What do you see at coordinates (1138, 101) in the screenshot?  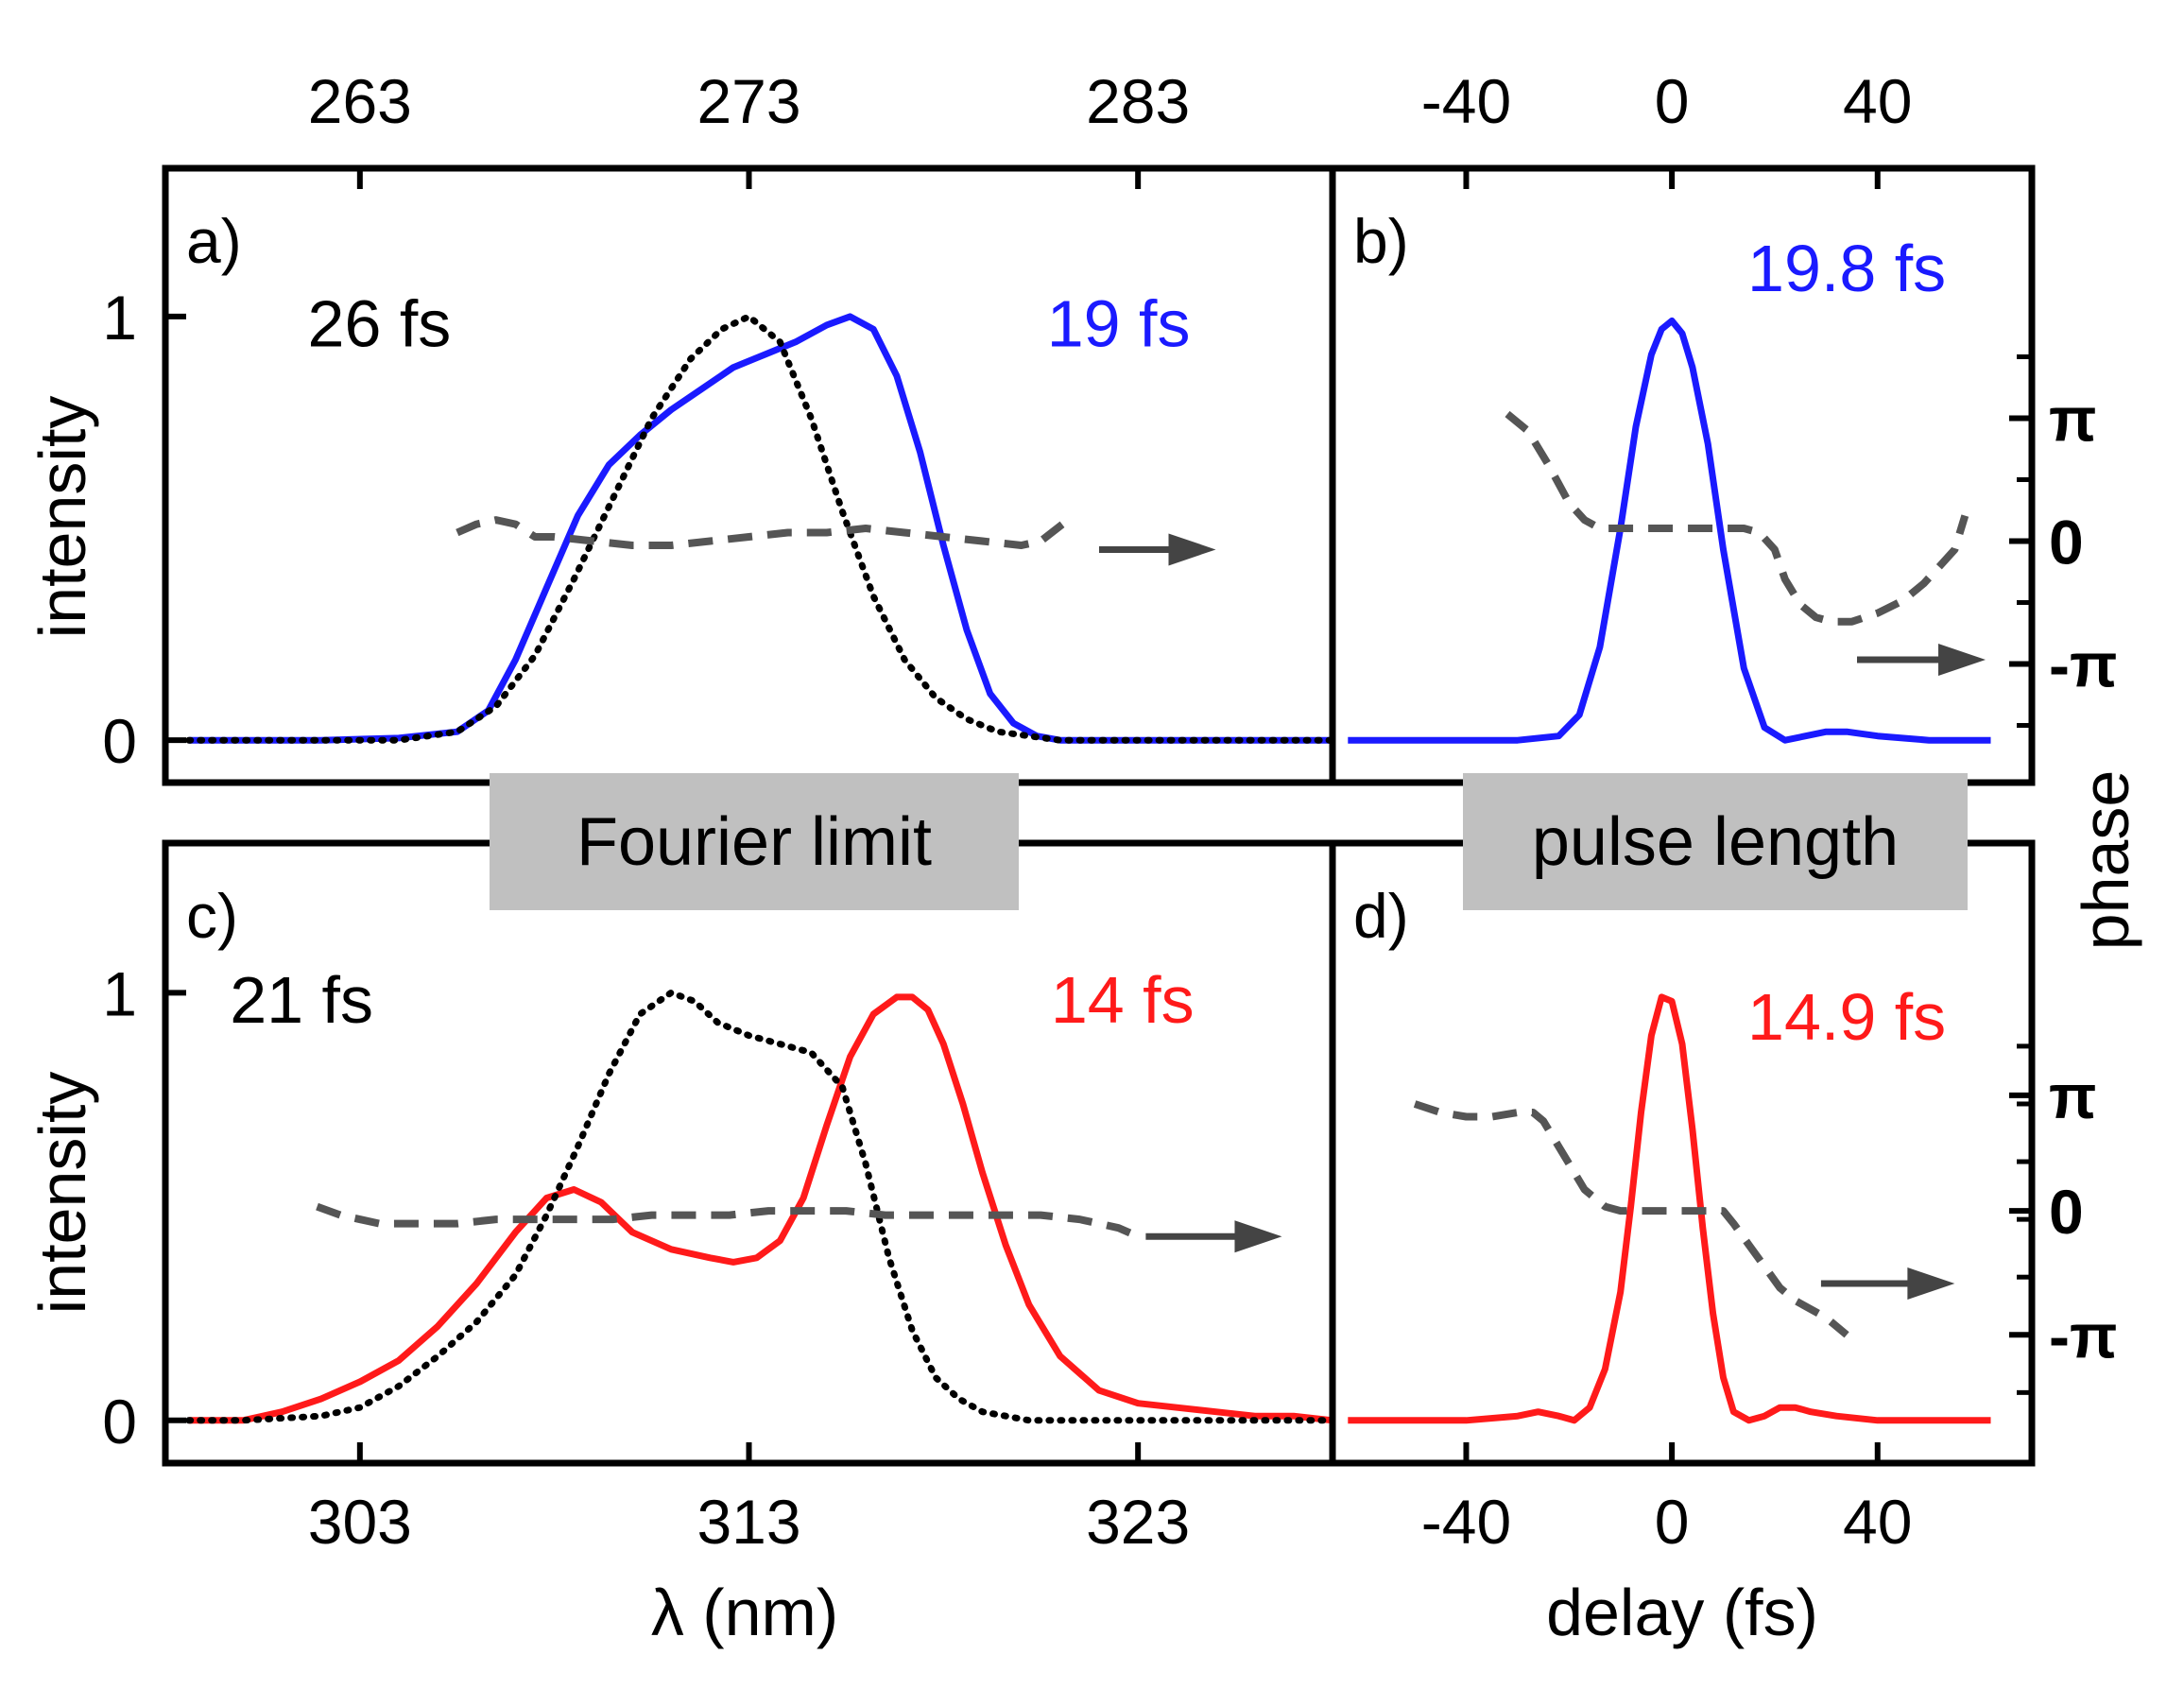 I see `top-tick-label: 283` at bounding box center [1138, 101].